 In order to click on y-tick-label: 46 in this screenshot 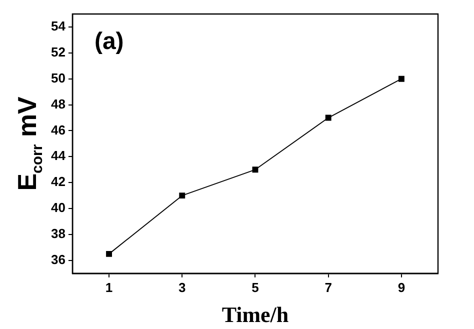, I will do `click(58, 130)`.